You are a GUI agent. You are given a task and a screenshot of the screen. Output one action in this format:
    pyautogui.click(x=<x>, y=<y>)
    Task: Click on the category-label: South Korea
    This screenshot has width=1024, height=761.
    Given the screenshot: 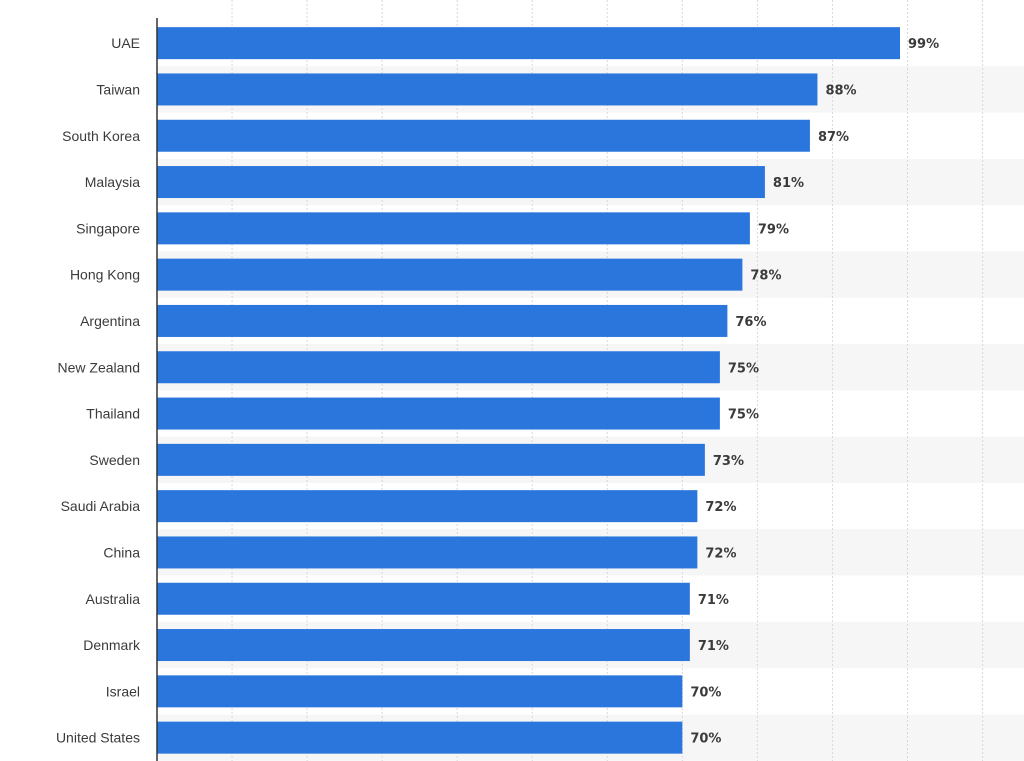 What is the action you would take?
    pyautogui.click(x=101, y=136)
    